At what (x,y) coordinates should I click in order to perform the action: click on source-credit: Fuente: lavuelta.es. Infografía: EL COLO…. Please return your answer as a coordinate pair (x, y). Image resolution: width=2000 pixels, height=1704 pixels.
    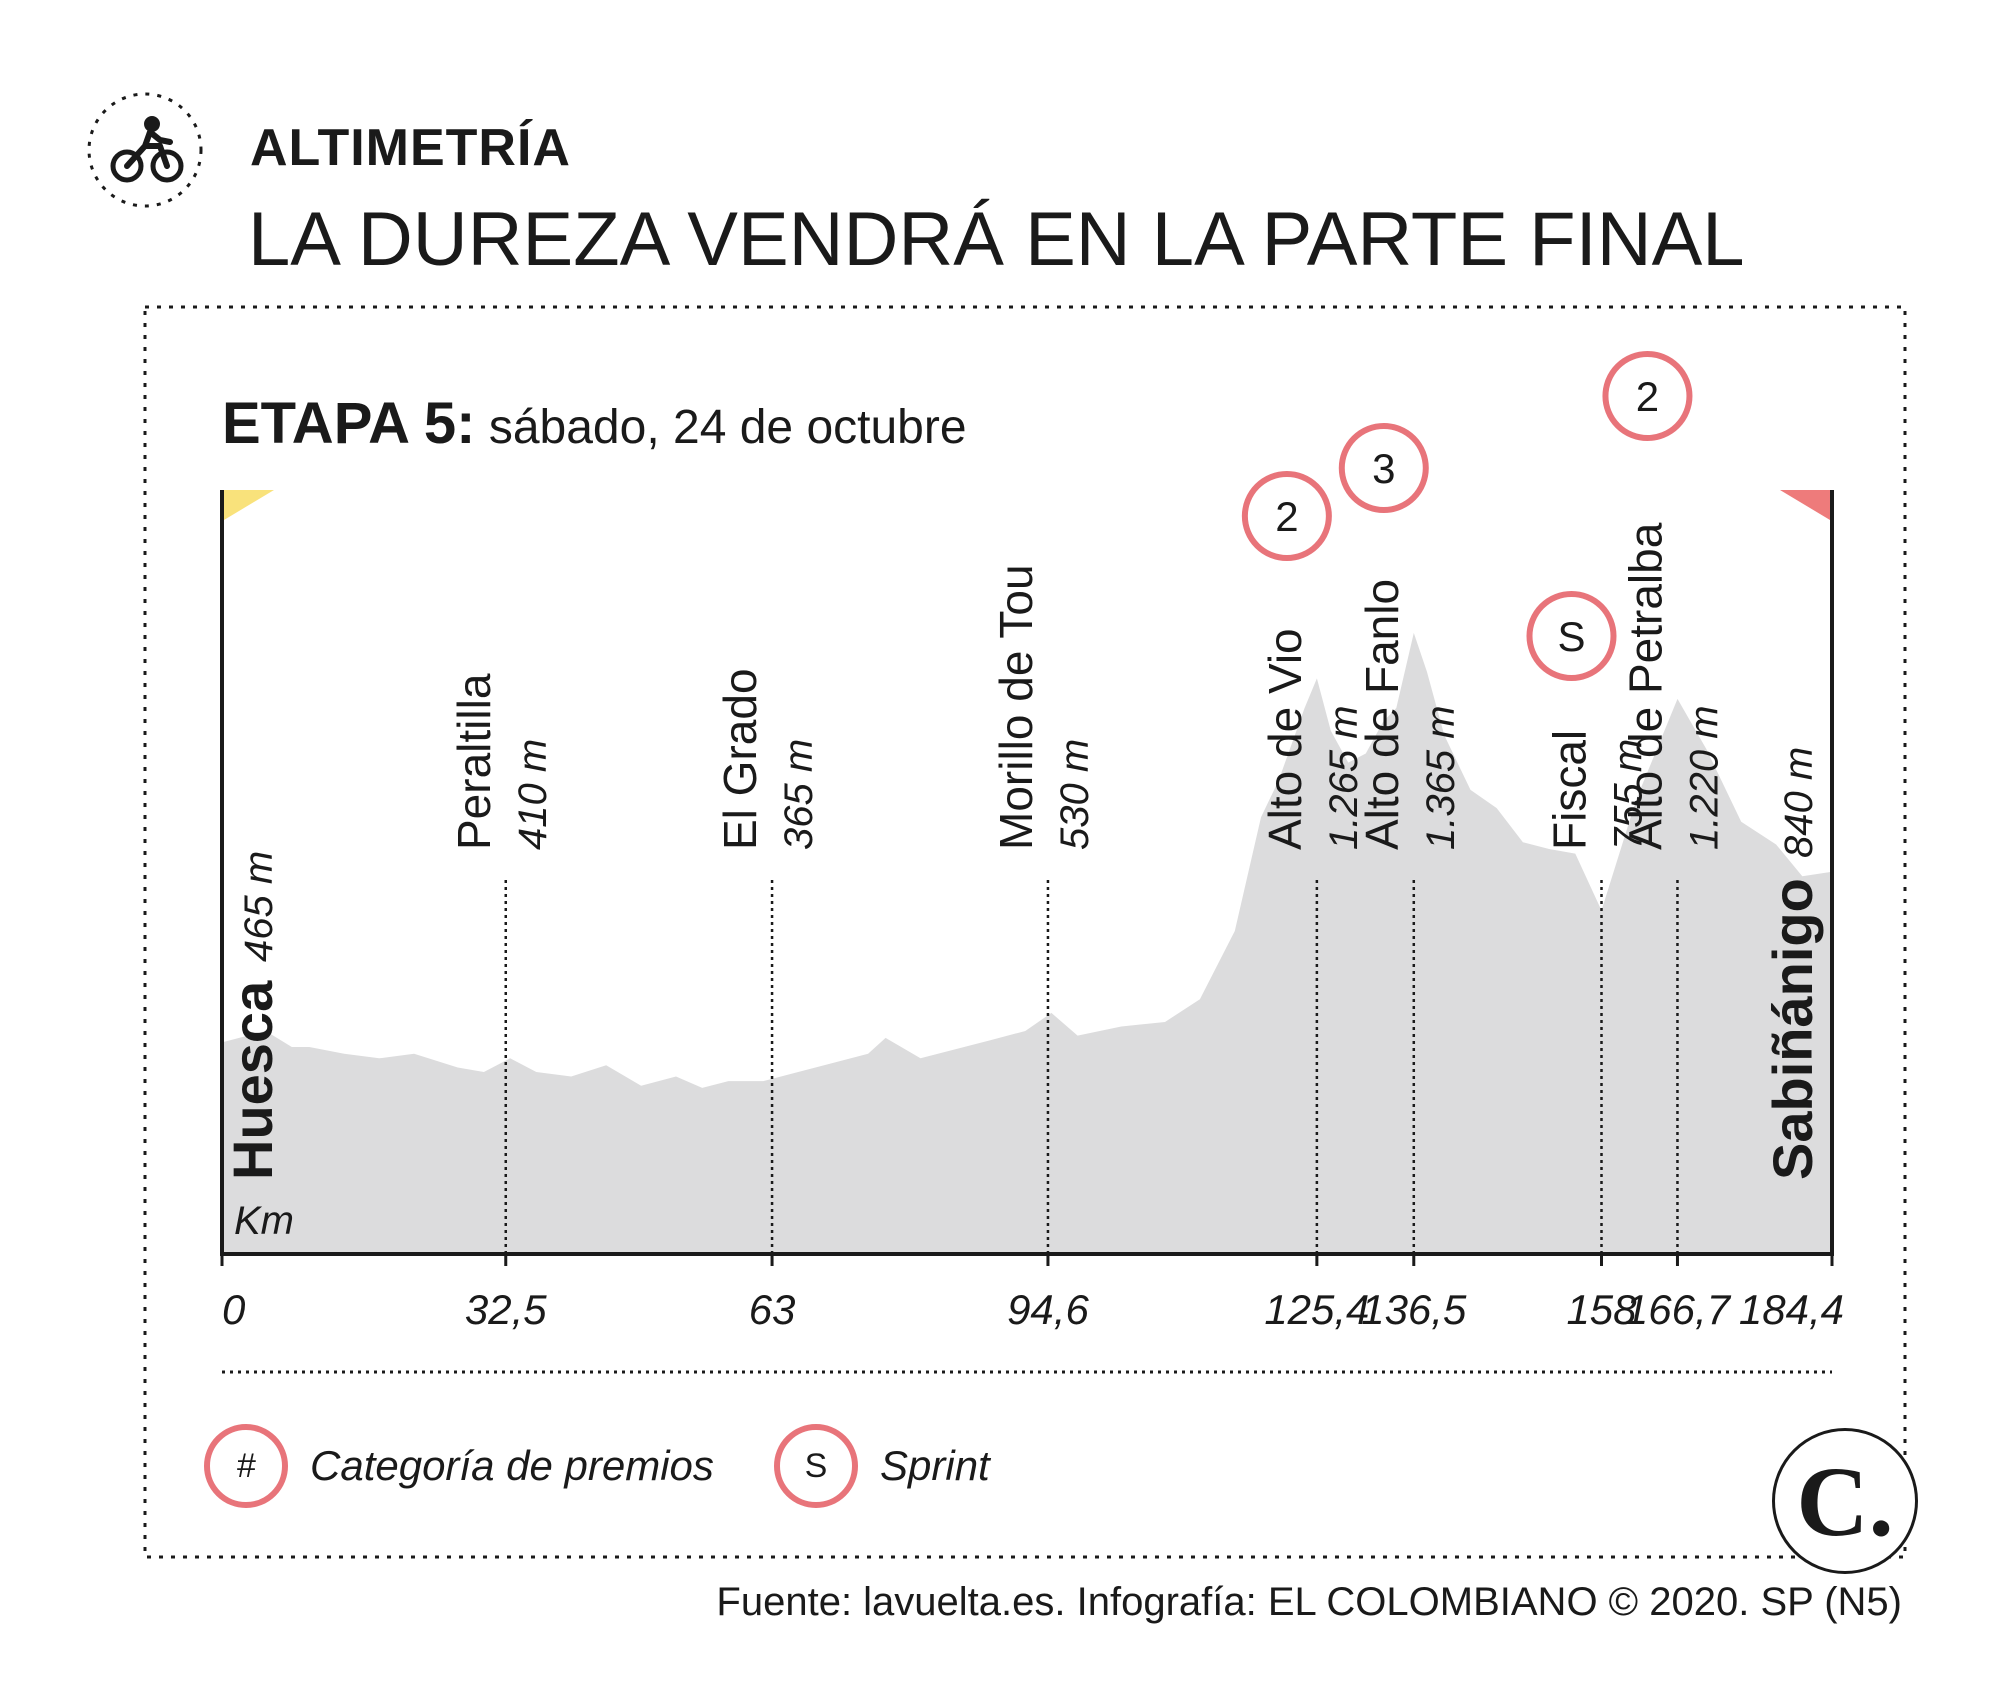
    Looking at the image, I should click on (1309, 1602).